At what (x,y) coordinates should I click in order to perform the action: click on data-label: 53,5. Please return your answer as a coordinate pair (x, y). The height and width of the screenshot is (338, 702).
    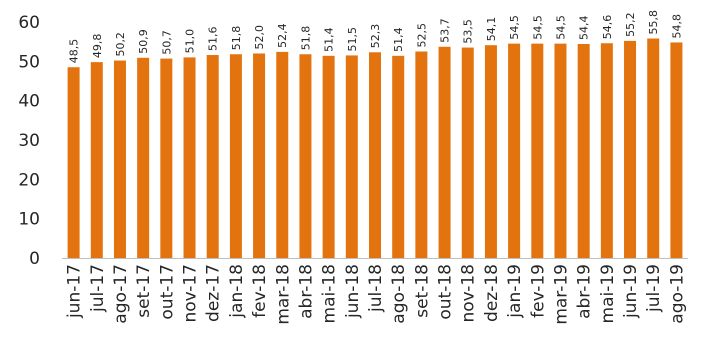
    Looking at the image, I should click on (468, 31).